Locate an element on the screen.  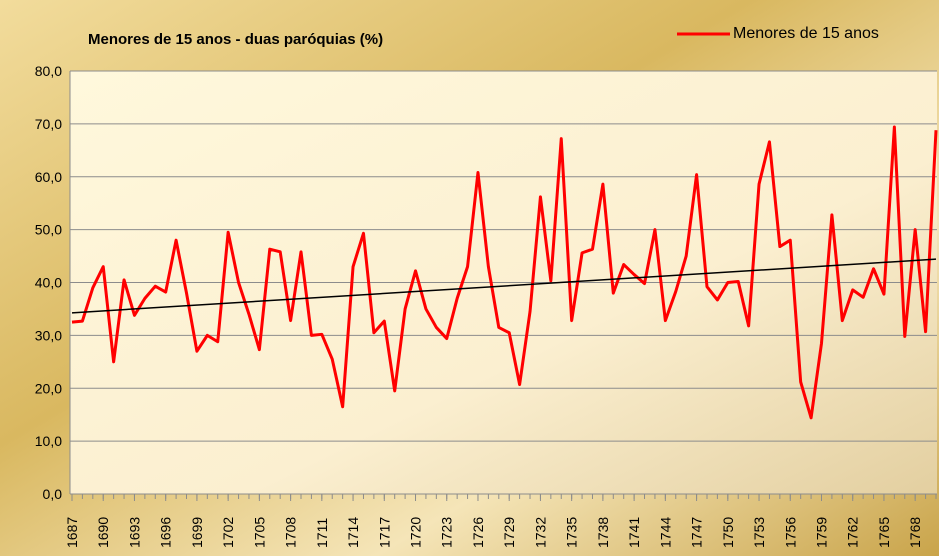
x-tick-label: 1765 is located at coordinates (884, 532).